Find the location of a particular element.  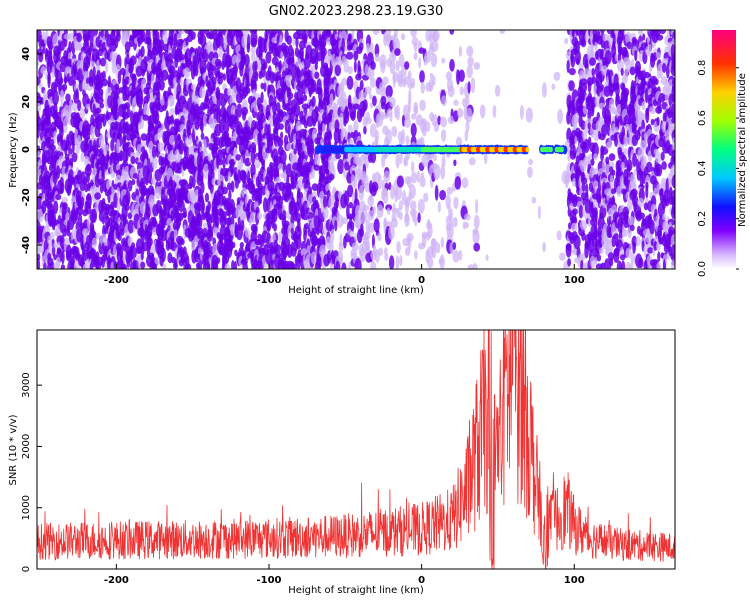

spectrogram-x-axis-label: Height of straight line (km) is located at coordinates (356, 290).